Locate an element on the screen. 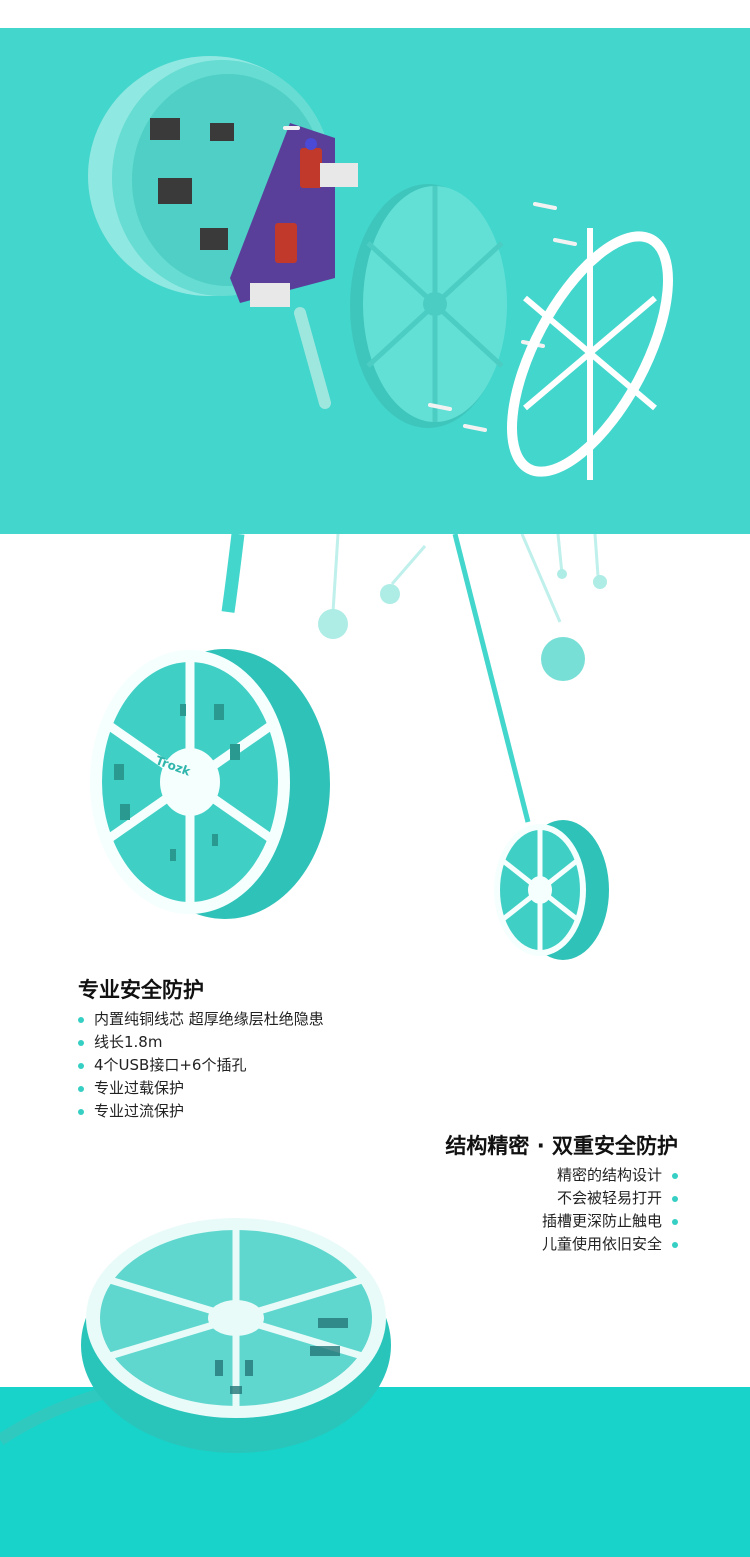  feature1-item: 4个USB接口+6个插孔 is located at coordinates (201, 1065).